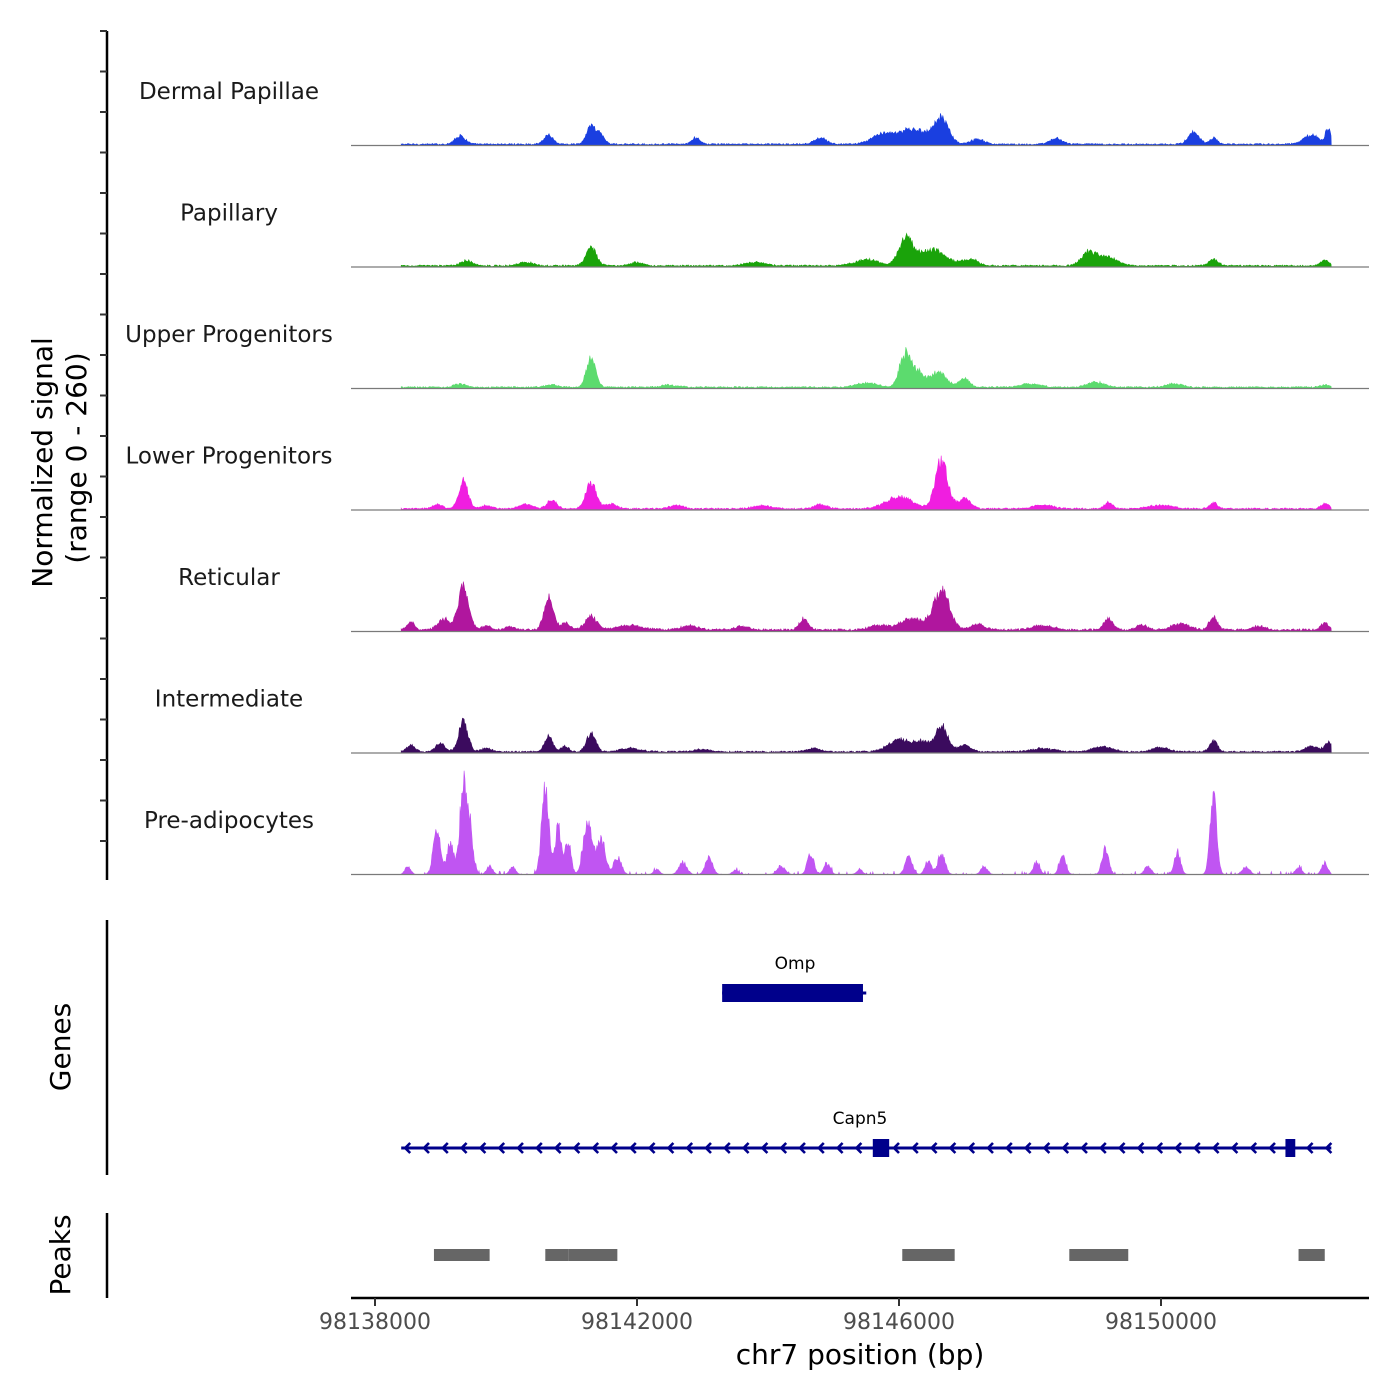  I want to click on gene-label-capn5: Capn5, so click(860, 1119).